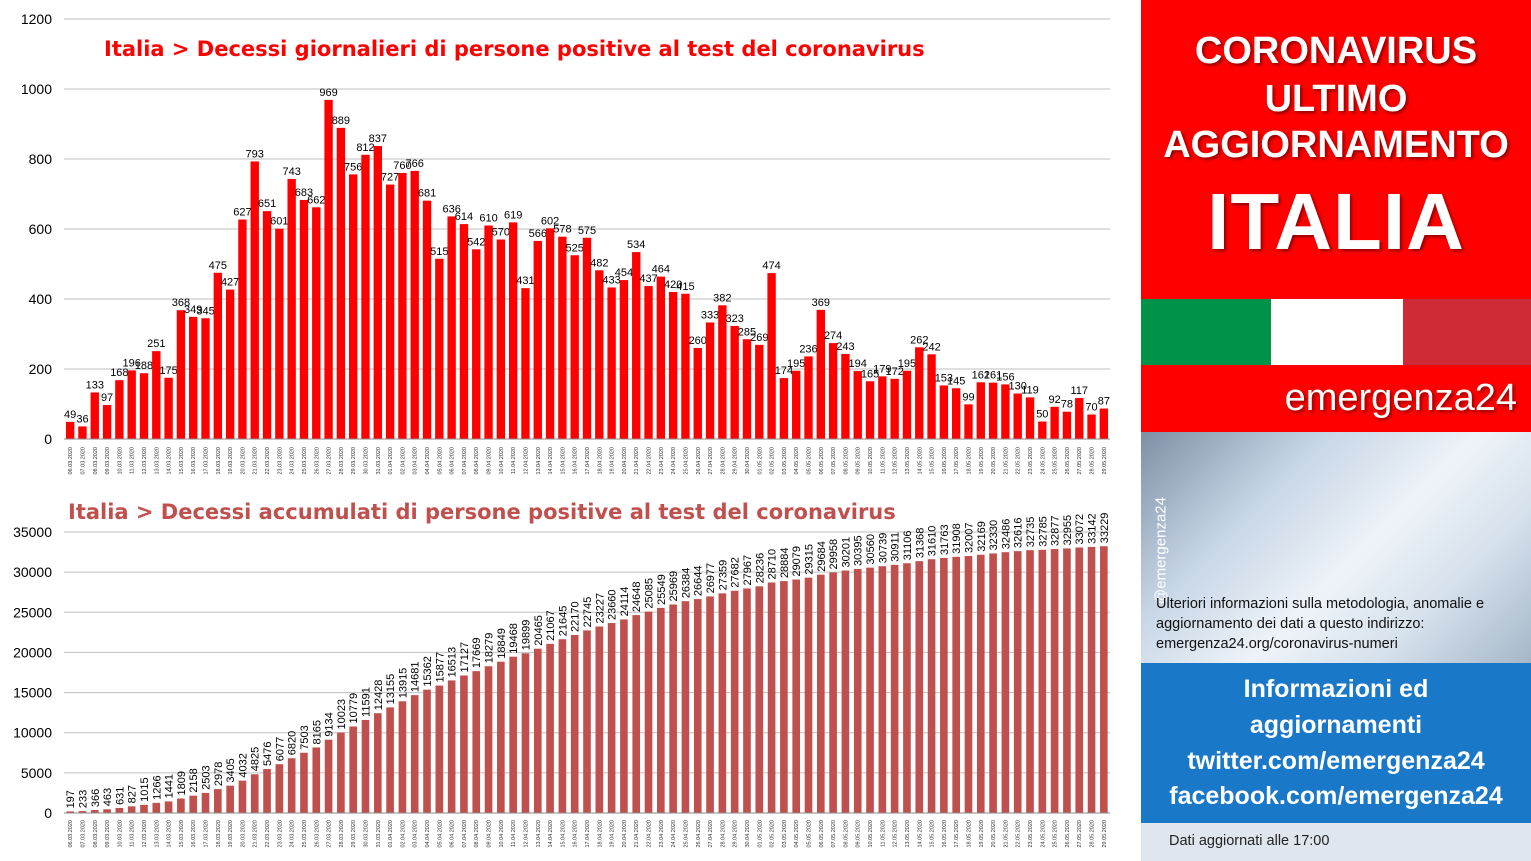 Image resolution: width=1531 pixels, height=861 pixels. I want to click on x-tick-label: 20.05.2020, so click(994, 461).